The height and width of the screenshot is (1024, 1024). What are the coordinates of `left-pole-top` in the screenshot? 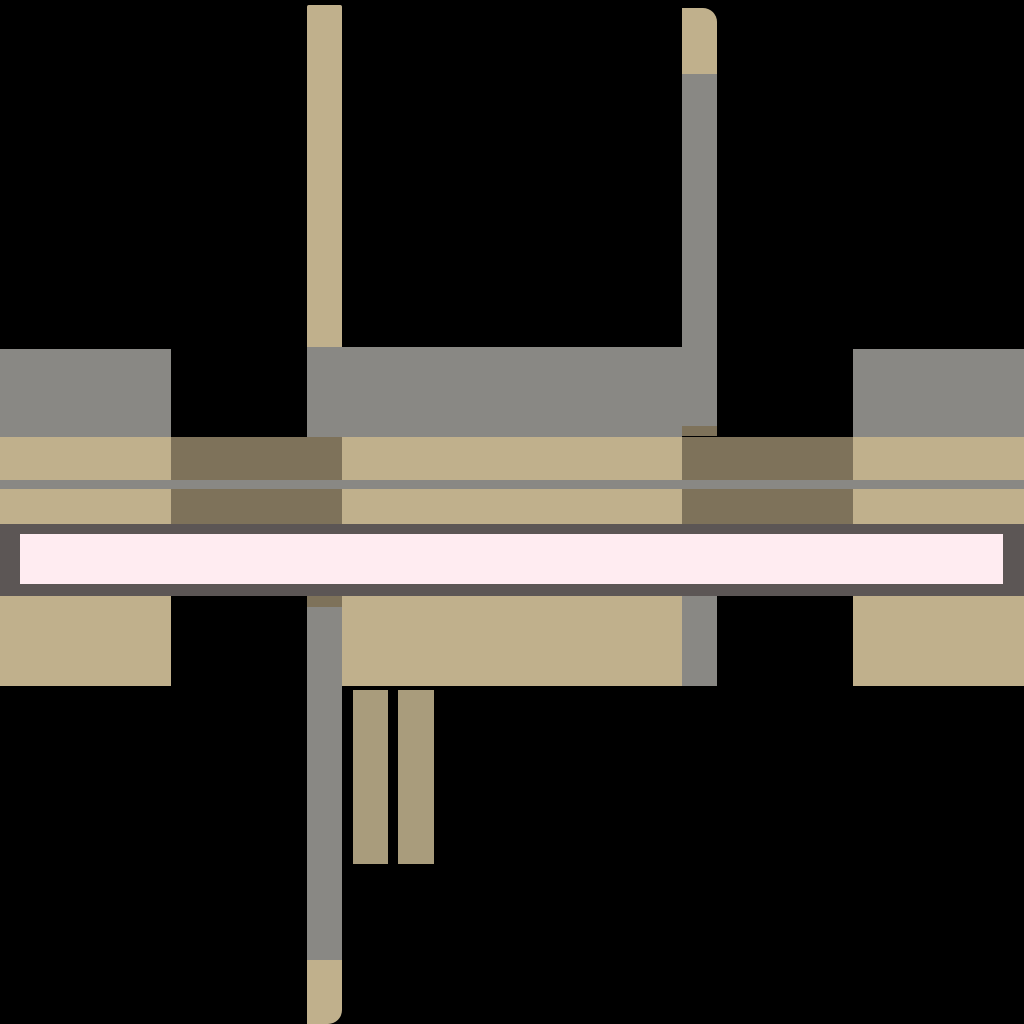 It's located at (324, 176).